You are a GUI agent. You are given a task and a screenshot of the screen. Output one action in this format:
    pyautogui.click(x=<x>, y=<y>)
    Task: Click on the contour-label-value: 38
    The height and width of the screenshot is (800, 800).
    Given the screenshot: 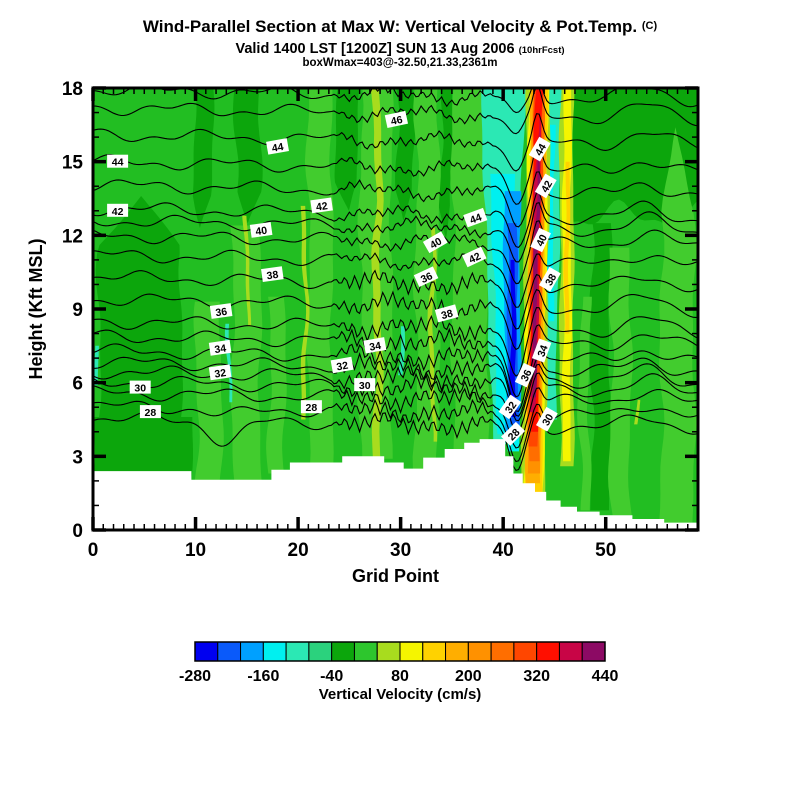 What is the action you would take?
    pyautogui.click(x=551, y=280)
    